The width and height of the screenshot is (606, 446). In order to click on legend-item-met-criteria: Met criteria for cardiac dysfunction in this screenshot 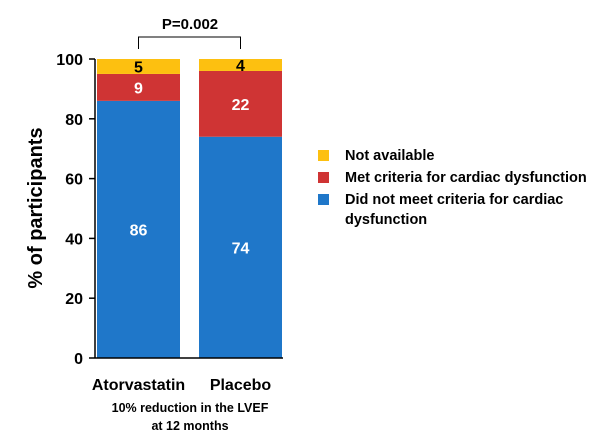, I will do `click(458, 178)`.